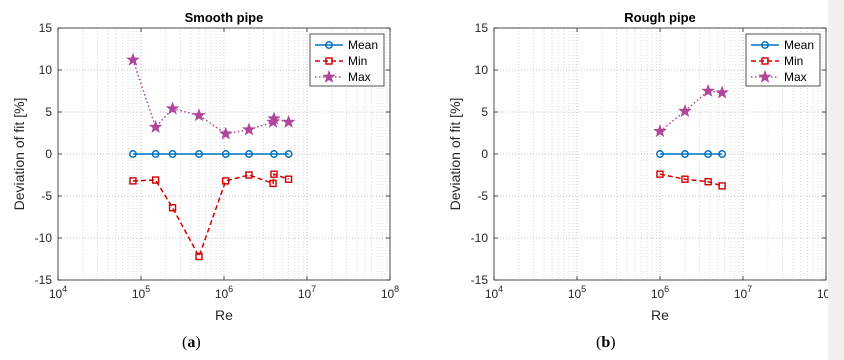 The image size is (844, 360). I want to click on chart-title: Rough pipe, so click(660, 17).